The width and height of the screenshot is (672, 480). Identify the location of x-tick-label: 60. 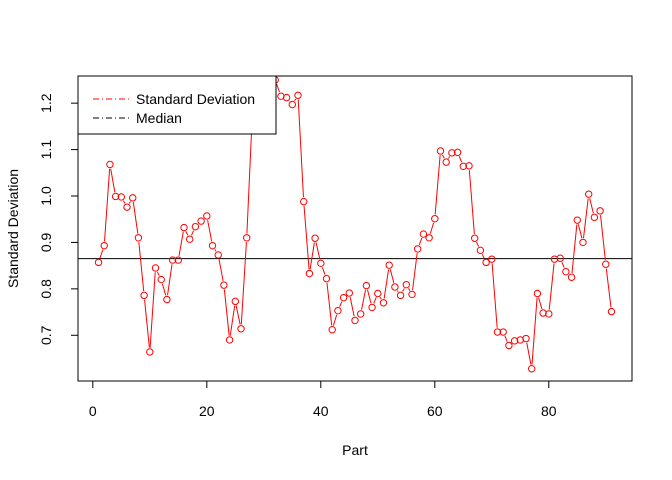
(435, 411).